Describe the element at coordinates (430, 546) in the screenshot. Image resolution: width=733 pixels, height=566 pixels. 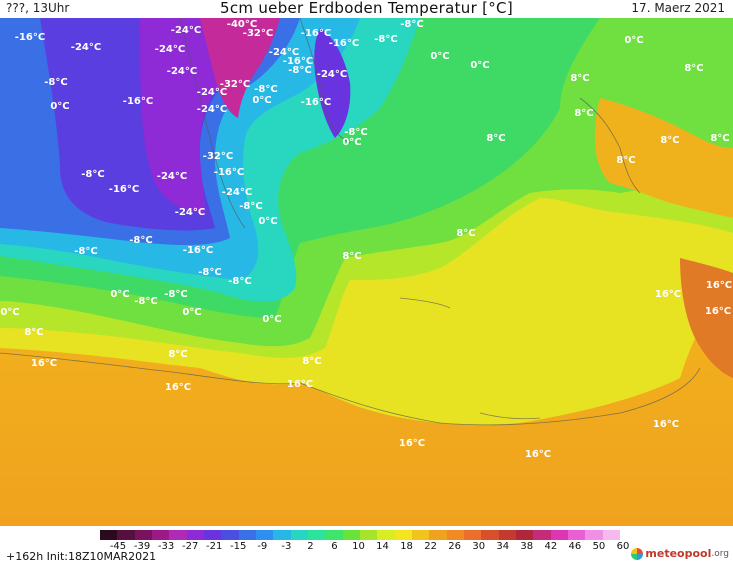
I see `colorbar-tick-label: 22` at that location.